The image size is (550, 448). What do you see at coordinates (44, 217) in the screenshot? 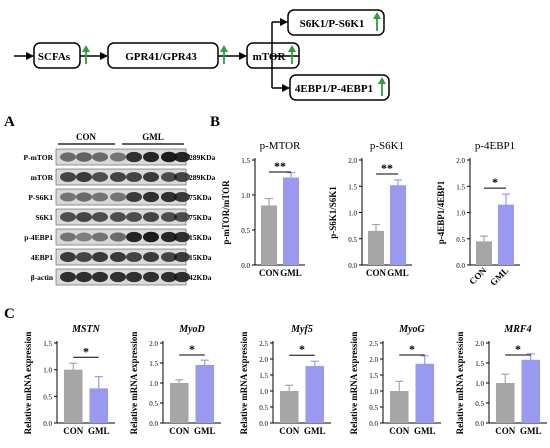
I see `blot-protein-label: S6K1` at bounding box center [44, 217].